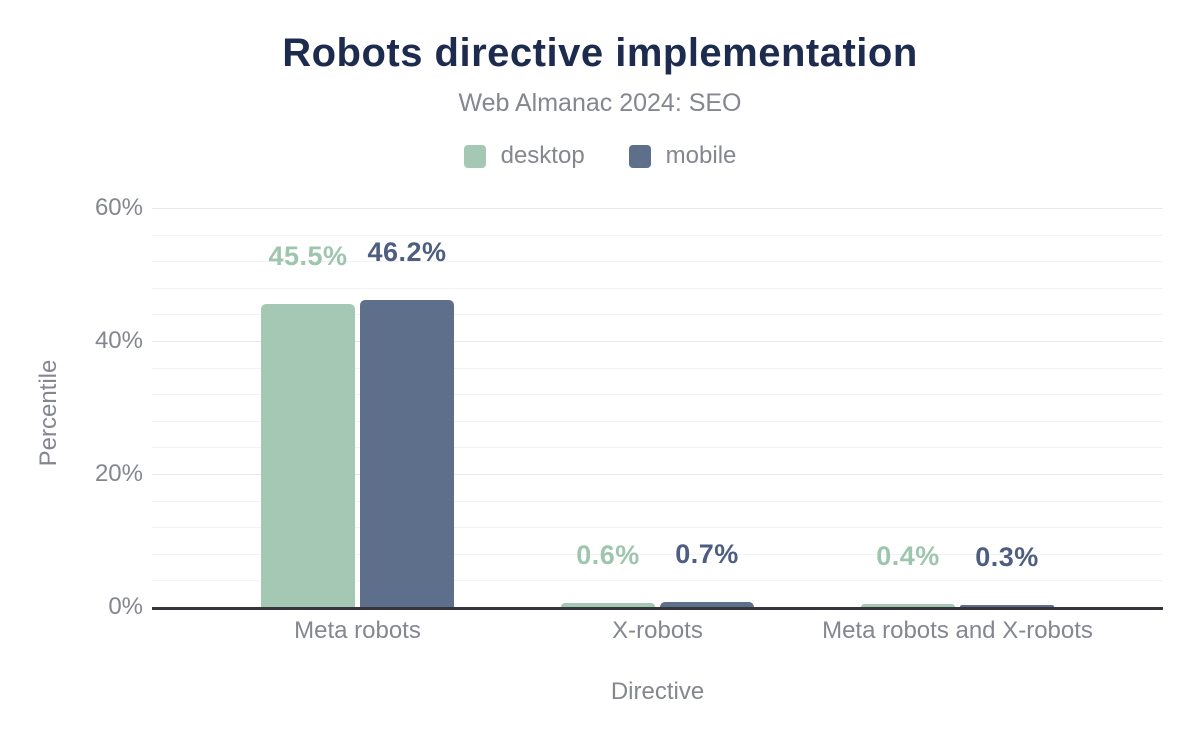  Describe the element at coordinates (600, 156) in the screenshot. I see `legend: desktop mobile` at that location.